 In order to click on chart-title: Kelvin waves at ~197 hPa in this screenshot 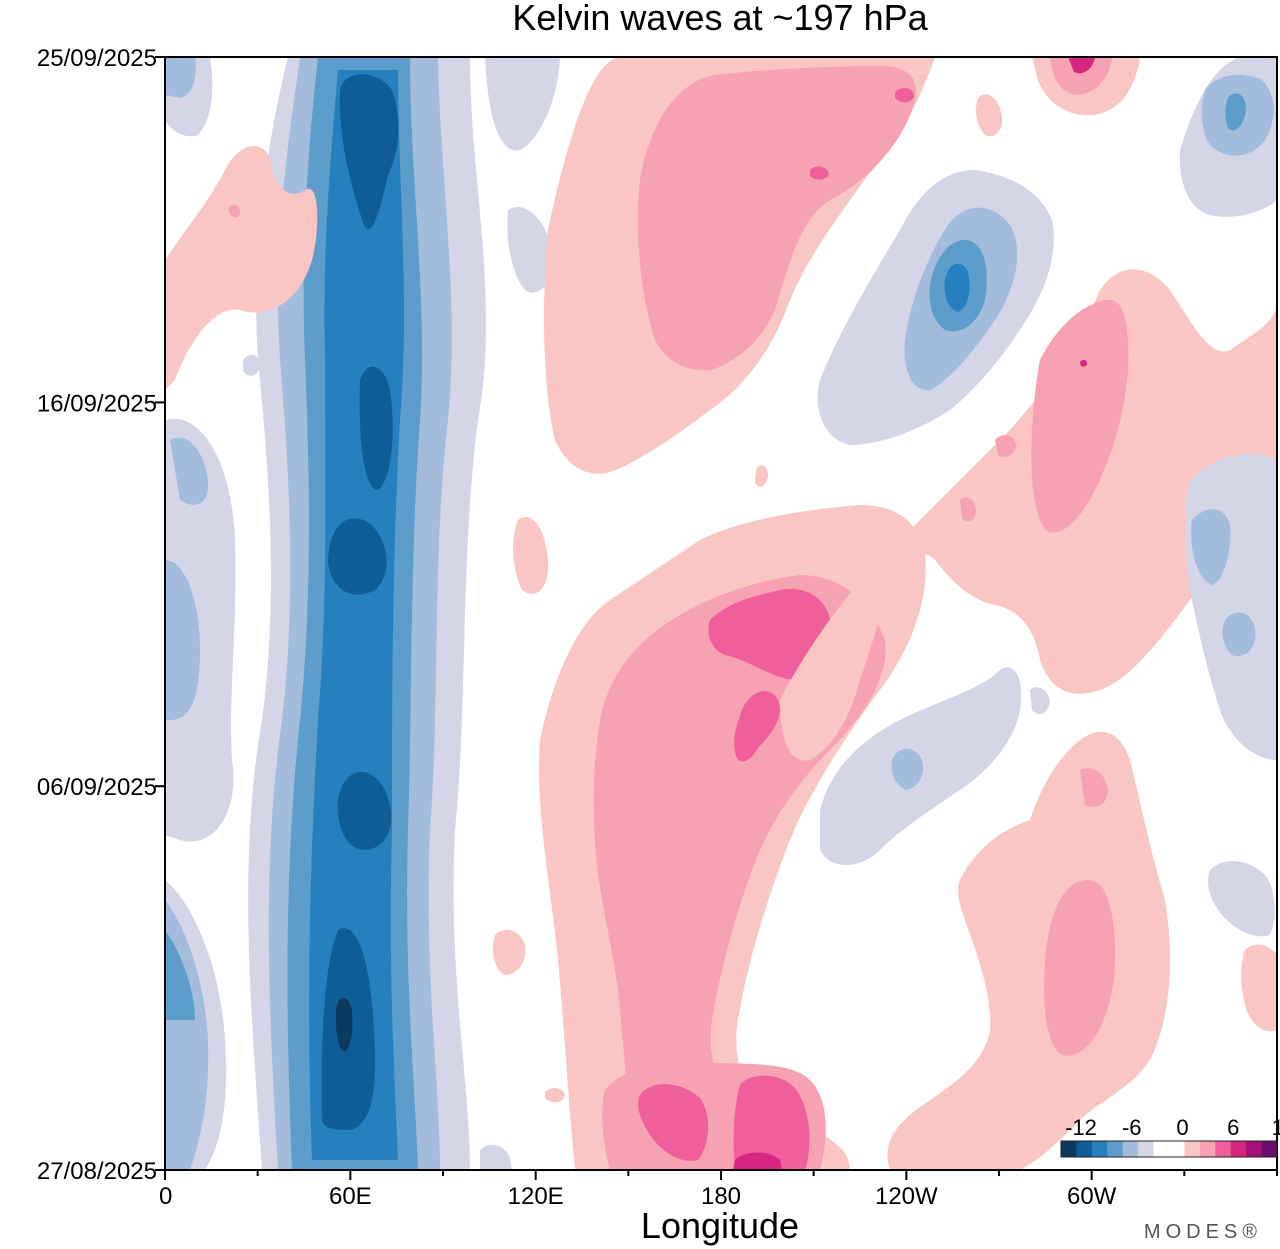, I will do `click(720, 19)`.